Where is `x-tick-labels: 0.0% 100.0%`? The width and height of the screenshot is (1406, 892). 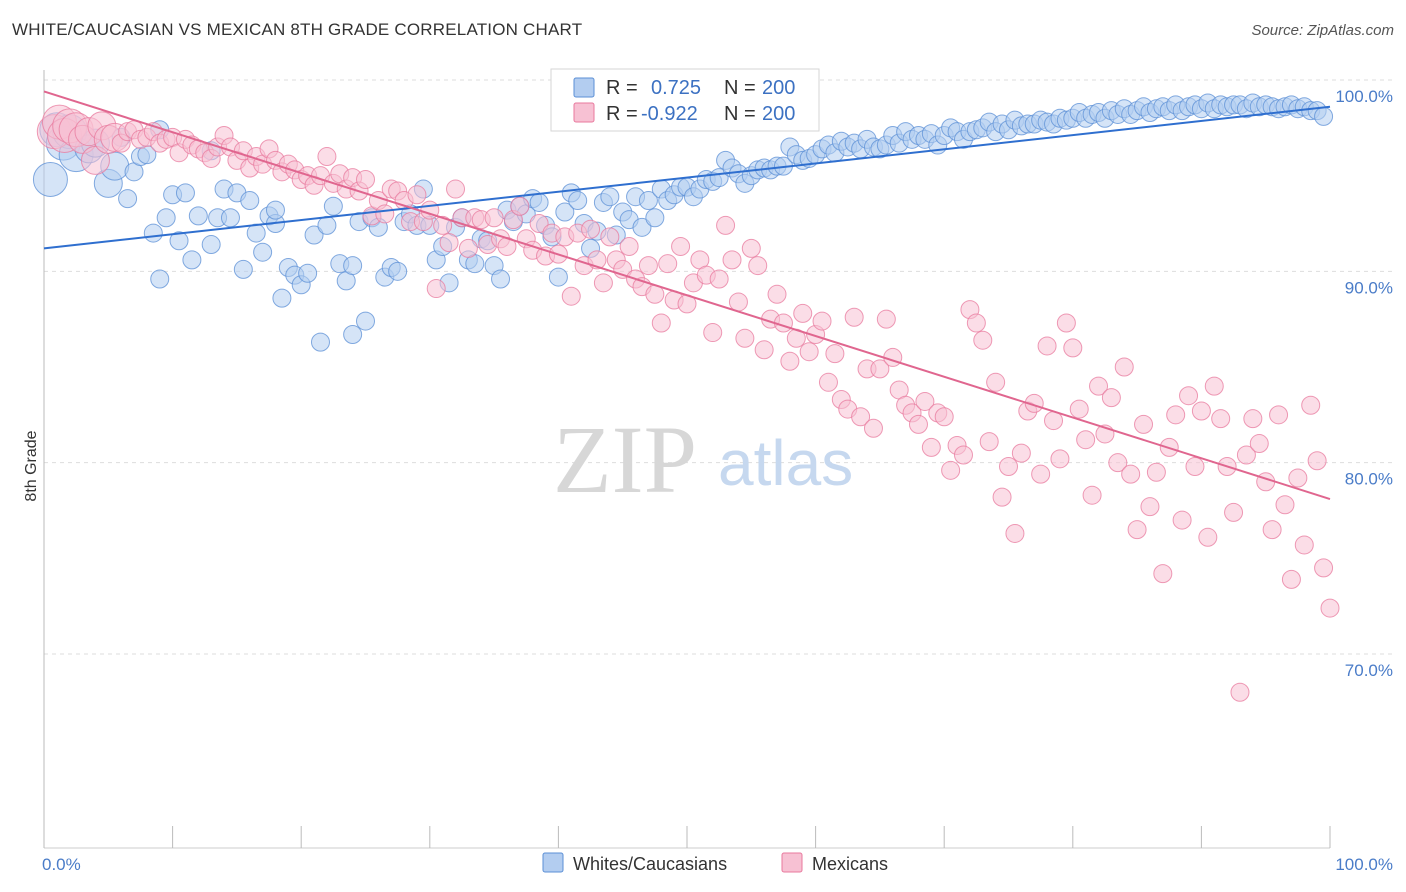
x-tick-labels: 0.0% 100.0% is located at coordinates (717, 864).